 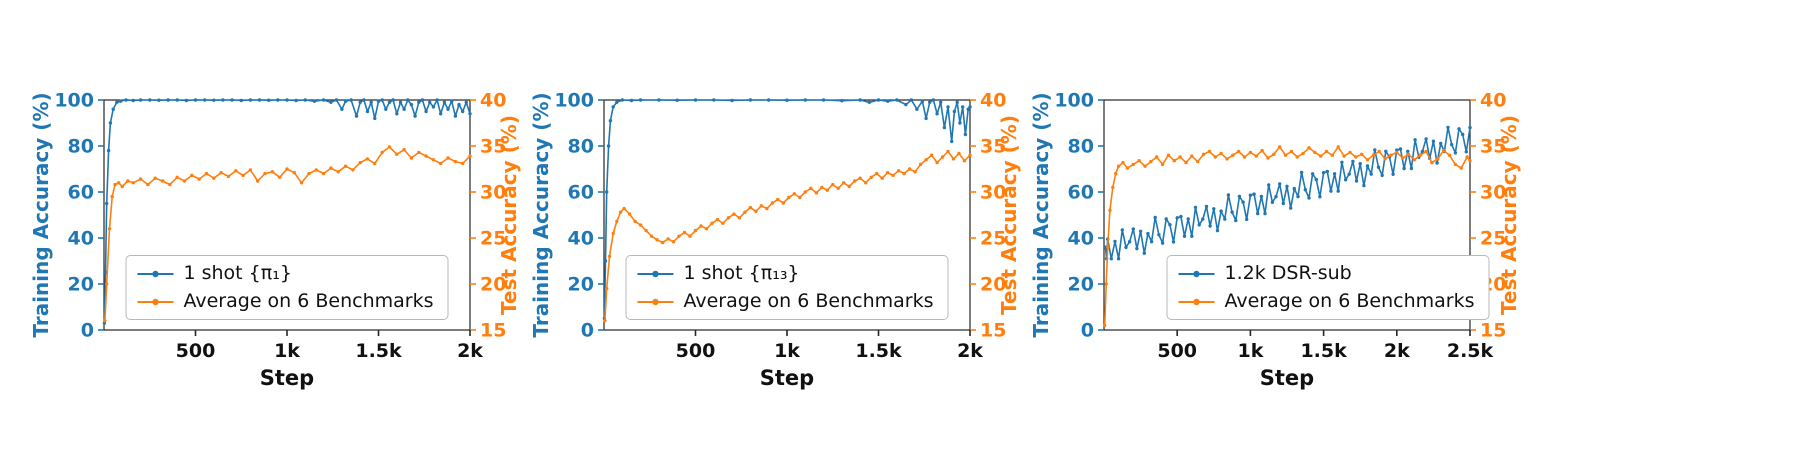 I want to click on legend-item: 1 shot {π₁₃}, so click(x=784, y=273).